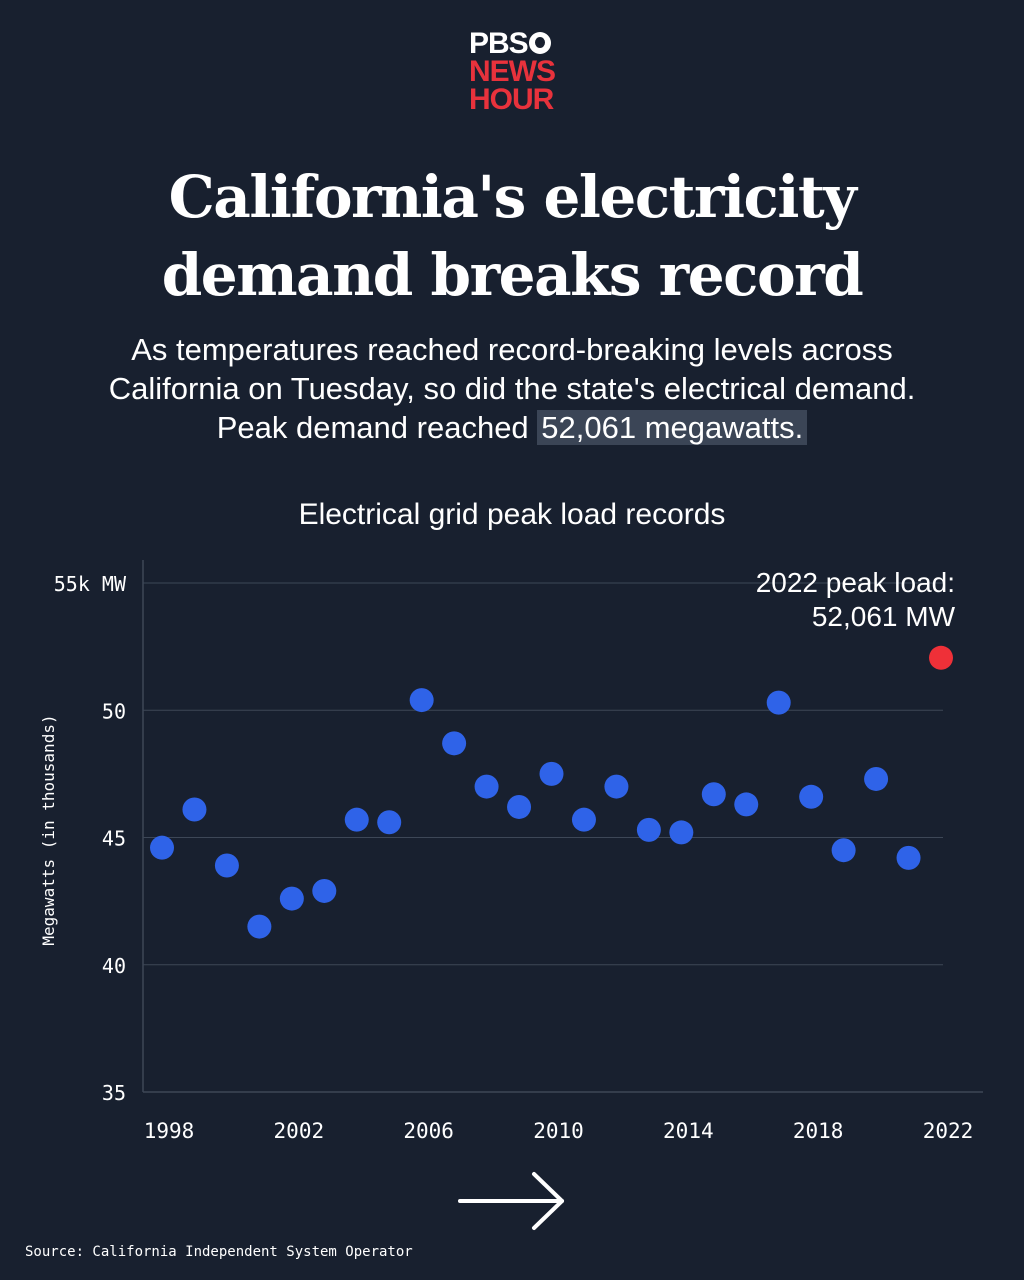 This screenshot has height=1280, width=1024. Describe the element at coordinates (90, 838) in the screenshot. I see `y-tick-labels: 55k MW 50 45 40 35` at that location.